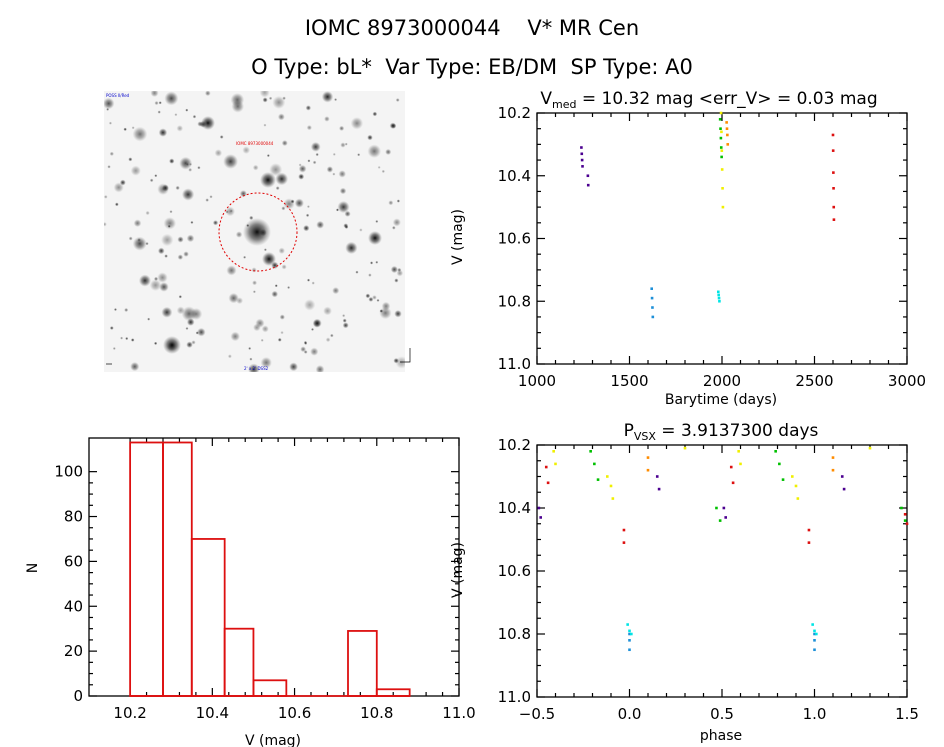  What do you see at coordinates (514, 697) in the screenshot?
I see `phased-ytick-label: 11.0` at bounding box center [514, 697].